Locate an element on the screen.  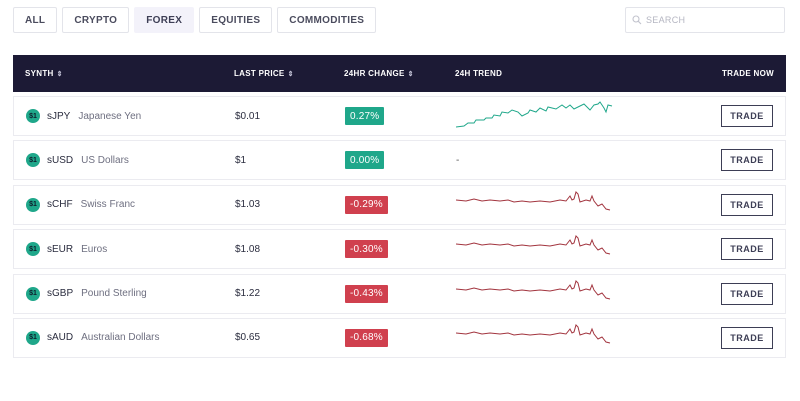
header-trade-now: TRADE NOW is located at coordinates (748, 73).